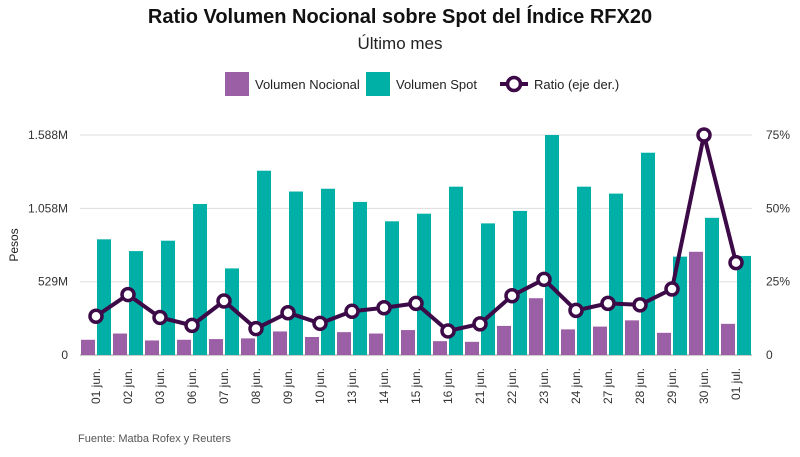  Describe the element at coordinates (769, 355) in the screenshot. I see `y2-tick-label: 0` at that location.